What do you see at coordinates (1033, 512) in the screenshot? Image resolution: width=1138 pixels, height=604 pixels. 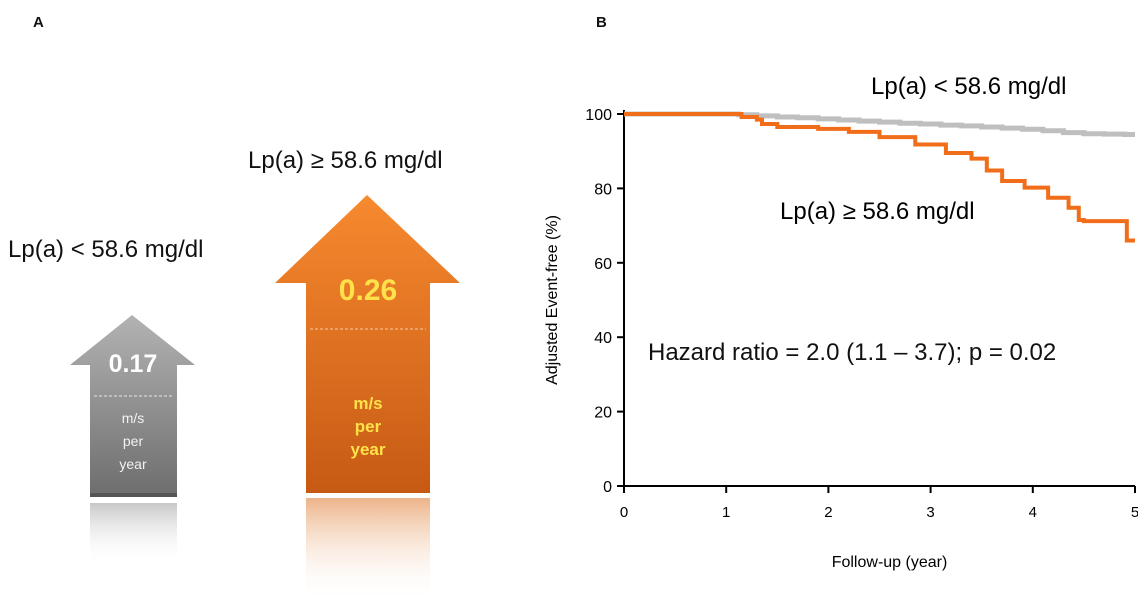 I see `x-tick-label: 4` at bounding box center [1033, 512].